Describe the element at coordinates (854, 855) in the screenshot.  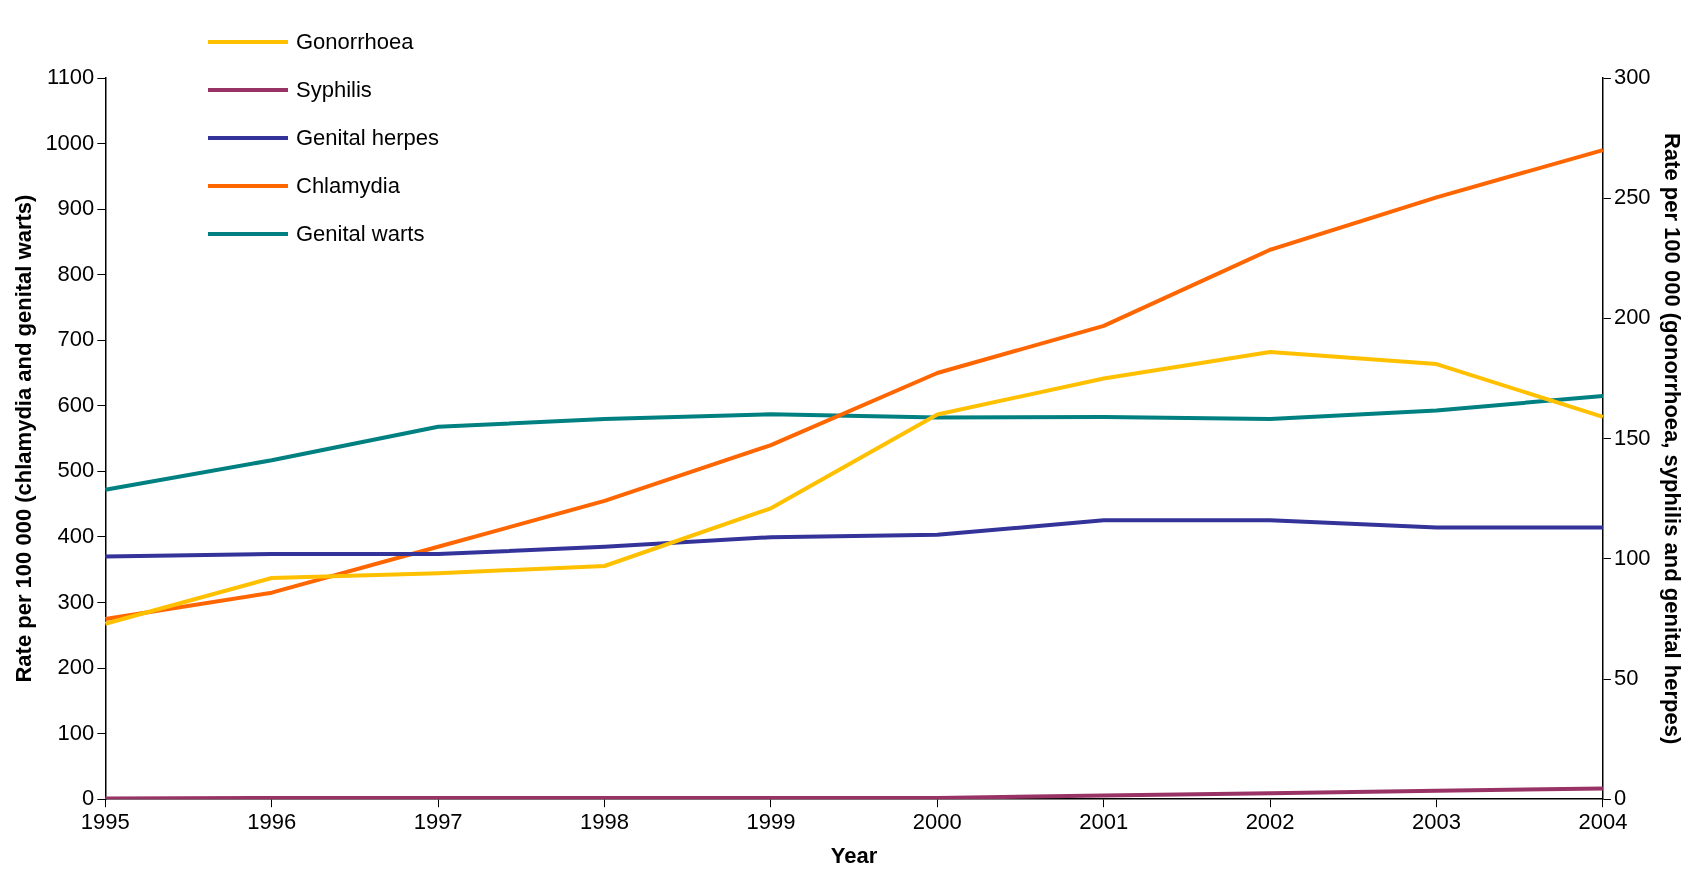
I see `x-axis-title: Year` at that location.